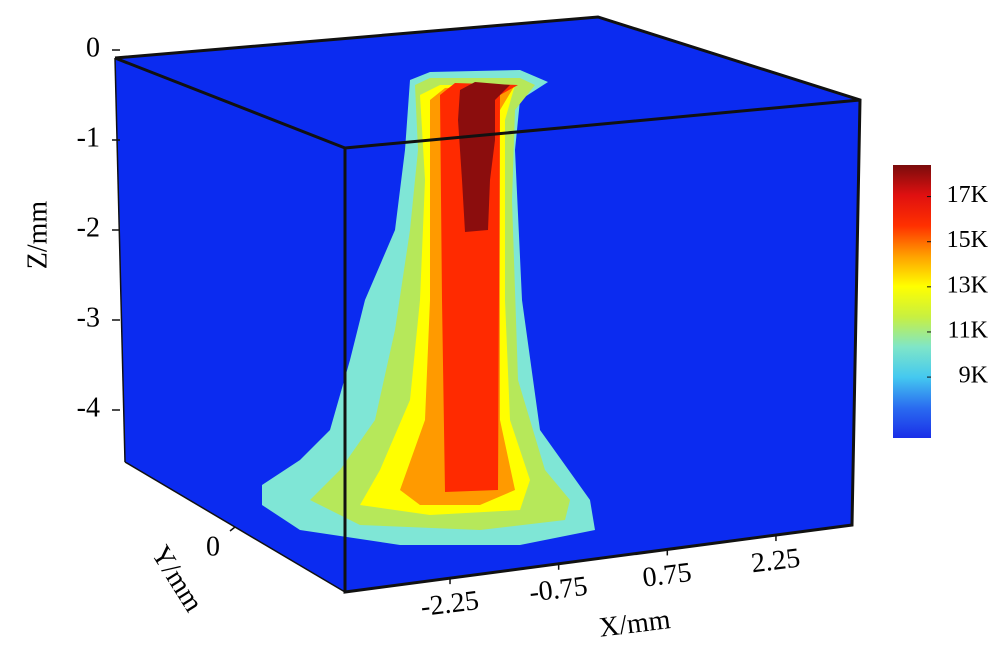 The image size is (1000, 665). Describe the element at coordinates (88, 317) in the screenshot. I see `z-tick-label: -3` at that location.